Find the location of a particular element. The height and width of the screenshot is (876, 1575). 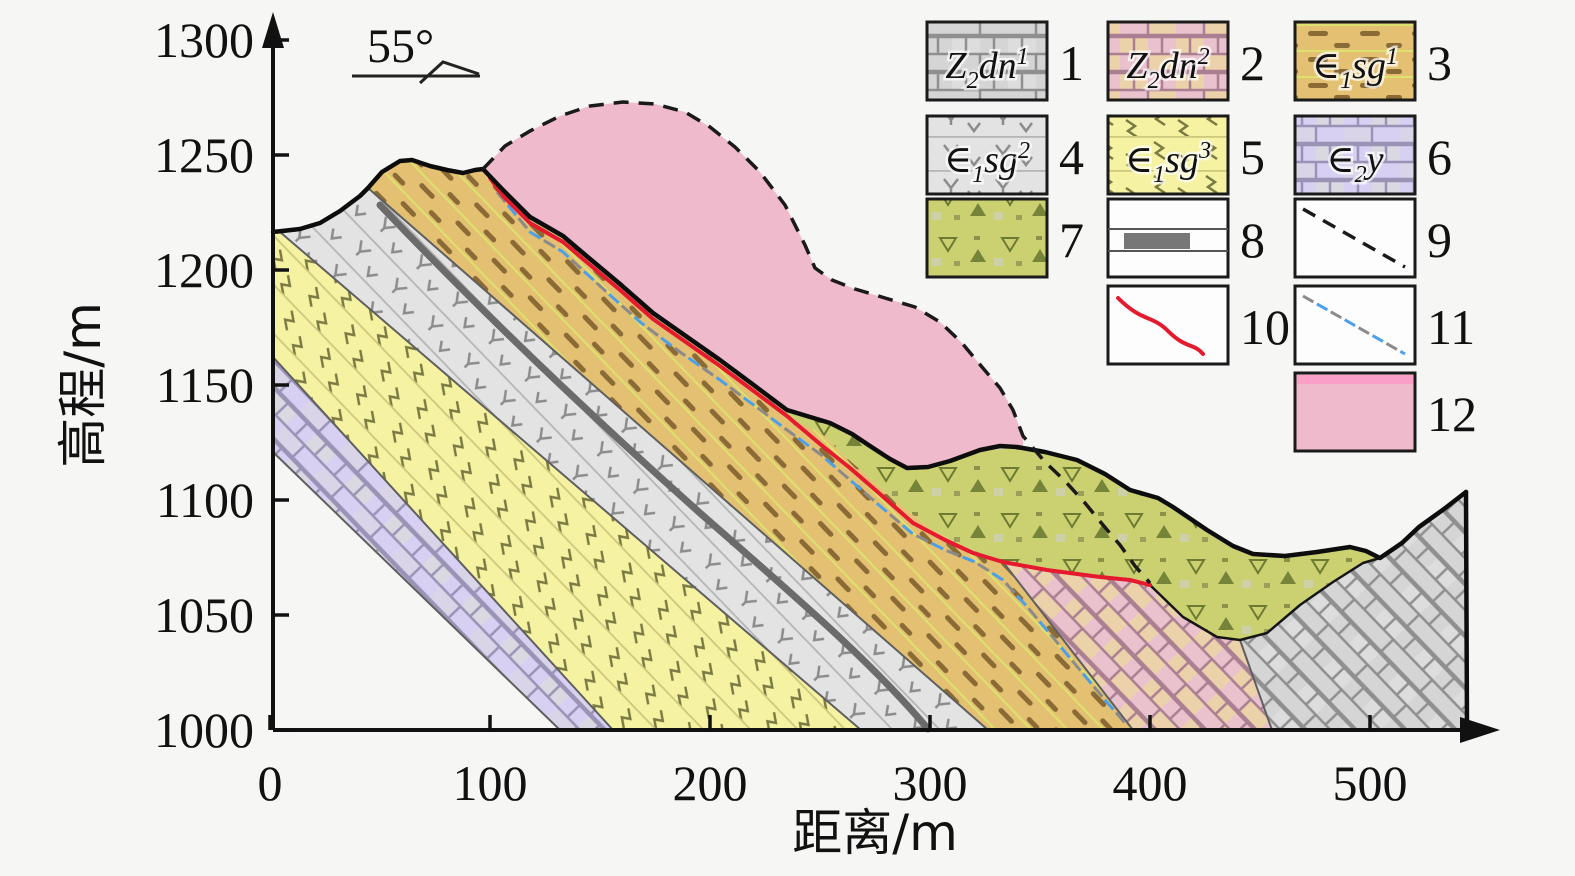

boundary-dn2-dn1 is located at coordinates (1256, 685).